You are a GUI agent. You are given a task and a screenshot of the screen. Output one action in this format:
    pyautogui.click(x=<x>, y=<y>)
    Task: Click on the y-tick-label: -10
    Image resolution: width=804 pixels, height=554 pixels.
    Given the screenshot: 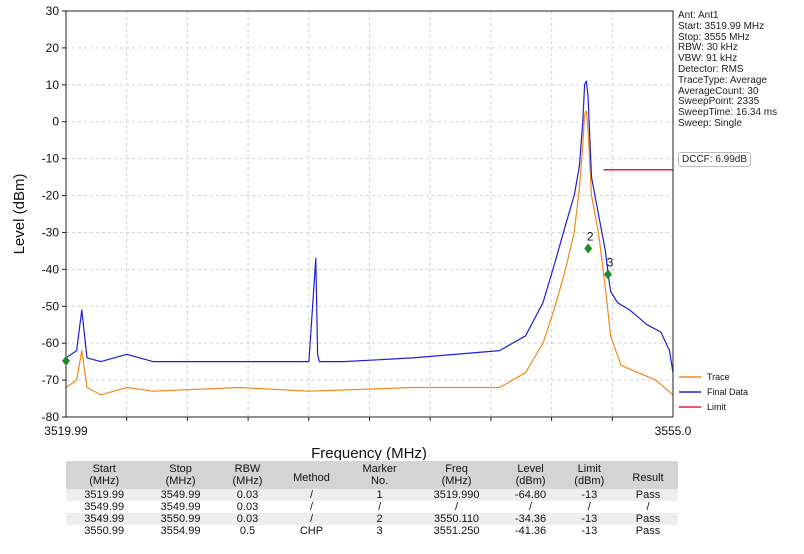 What is the action you would take?
    pyautogui.click(x=51, y=159)
    